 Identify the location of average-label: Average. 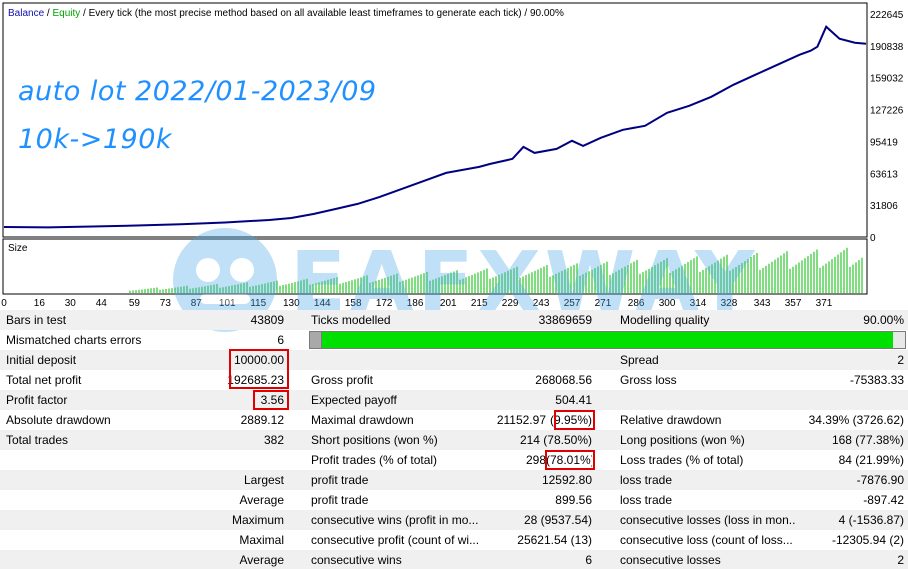
(261, 500).